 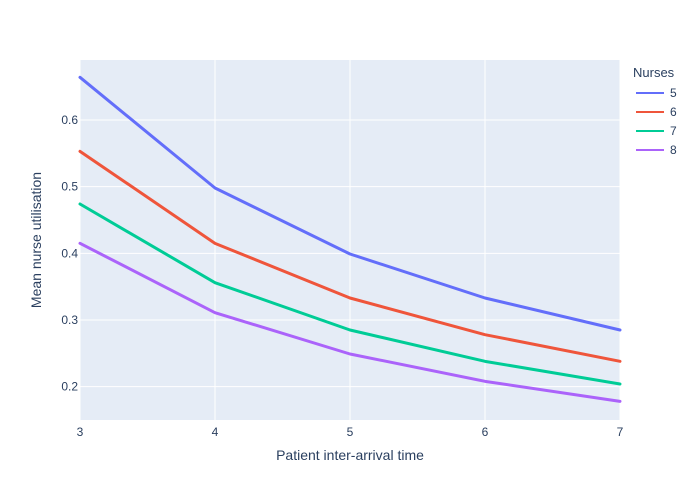 I want to click on x-axis-title: Patient inter-arrival time, so click(x=350, y=455).